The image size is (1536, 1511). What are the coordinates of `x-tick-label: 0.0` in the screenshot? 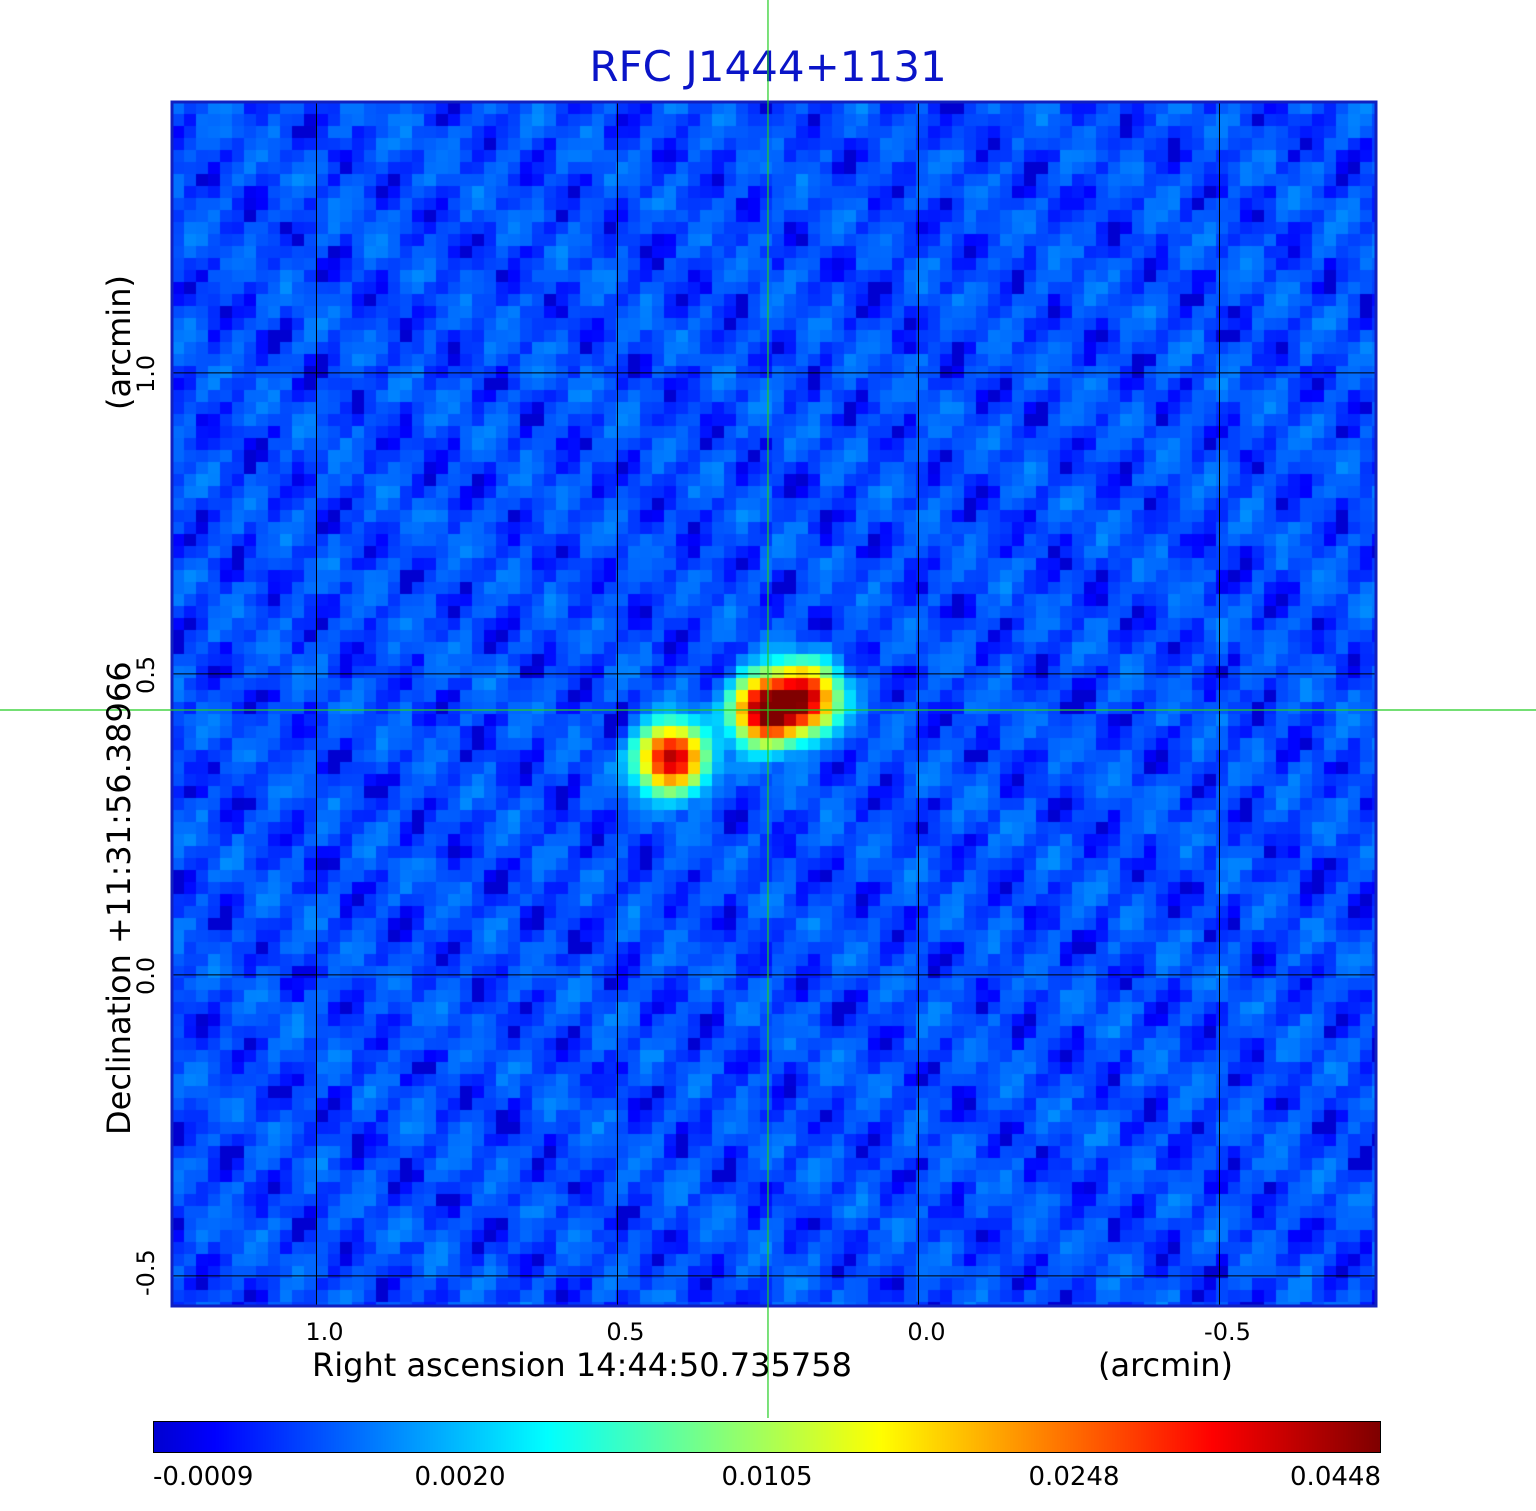 It's located at (926, 1332).